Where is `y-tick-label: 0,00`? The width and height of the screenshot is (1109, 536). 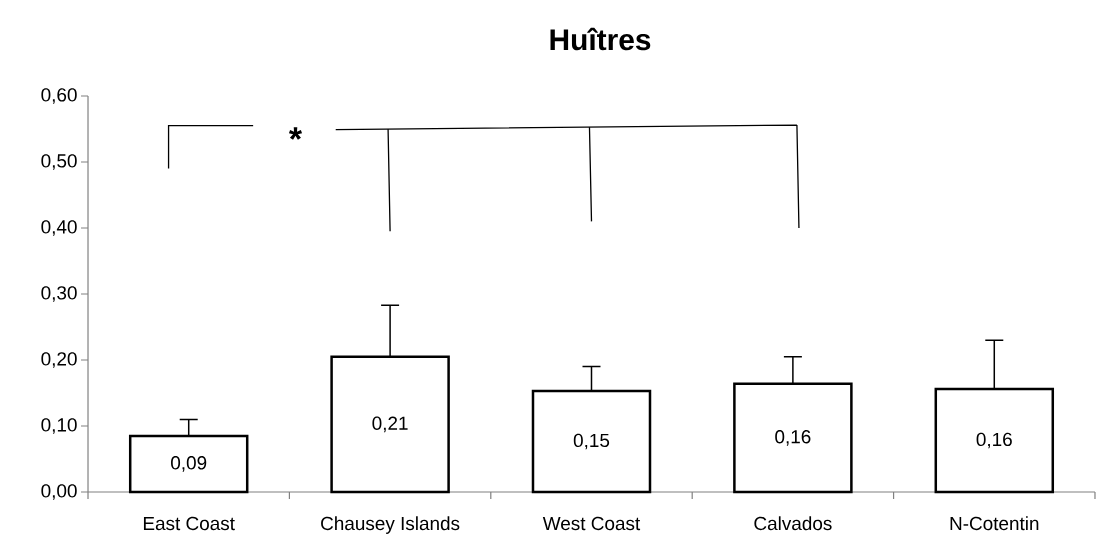
y-tick-label: 0,00 is located at coordinates (59, 492).